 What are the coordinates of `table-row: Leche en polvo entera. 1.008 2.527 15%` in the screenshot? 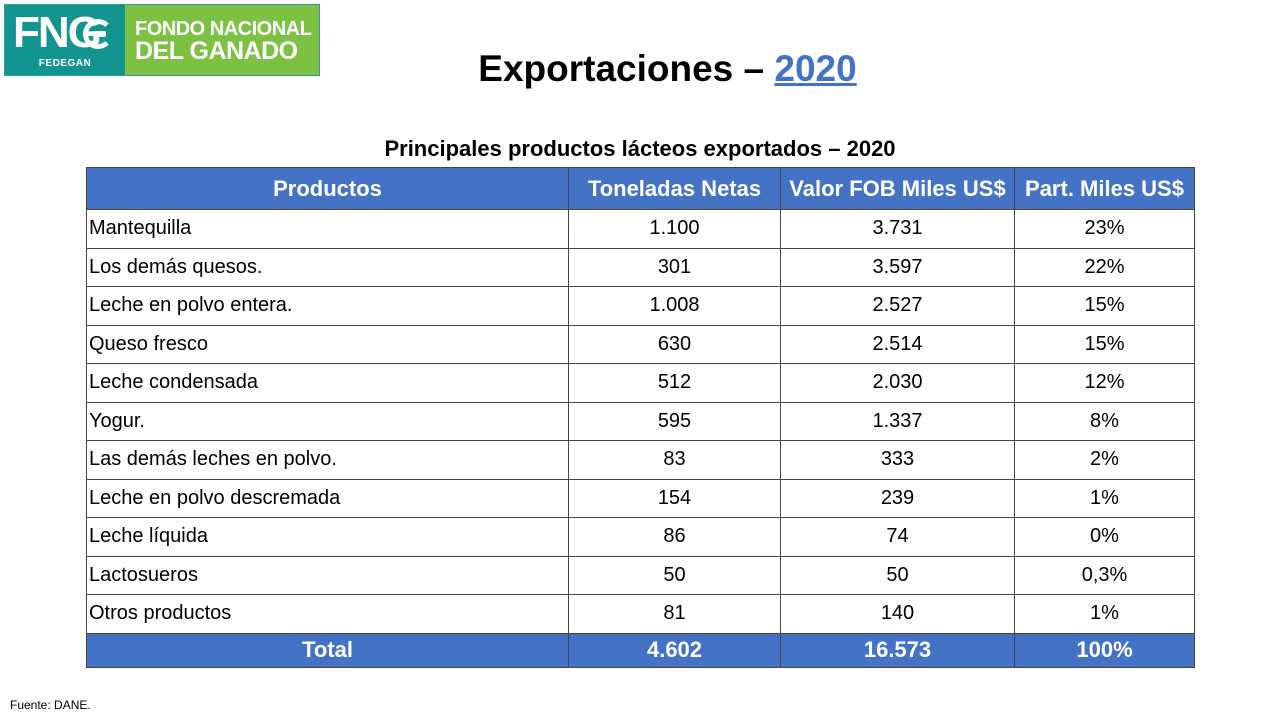 It's located at (640, 306).